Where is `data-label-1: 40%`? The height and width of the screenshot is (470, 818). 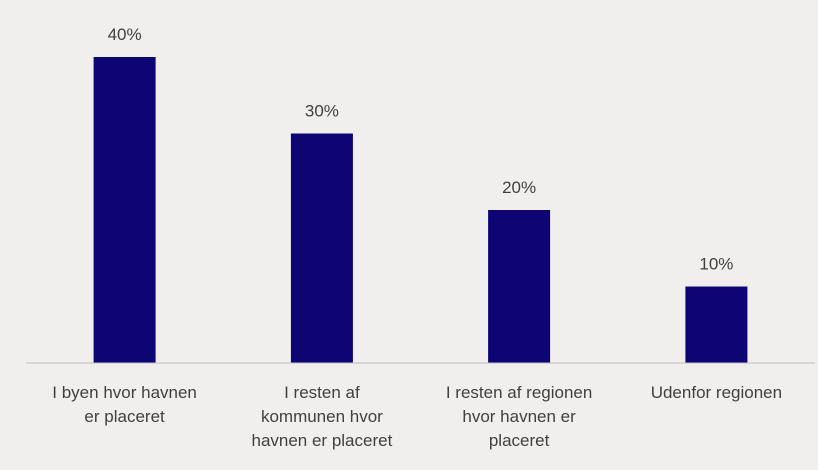 data-label-1: 40% is located at coordinates (125, 34).